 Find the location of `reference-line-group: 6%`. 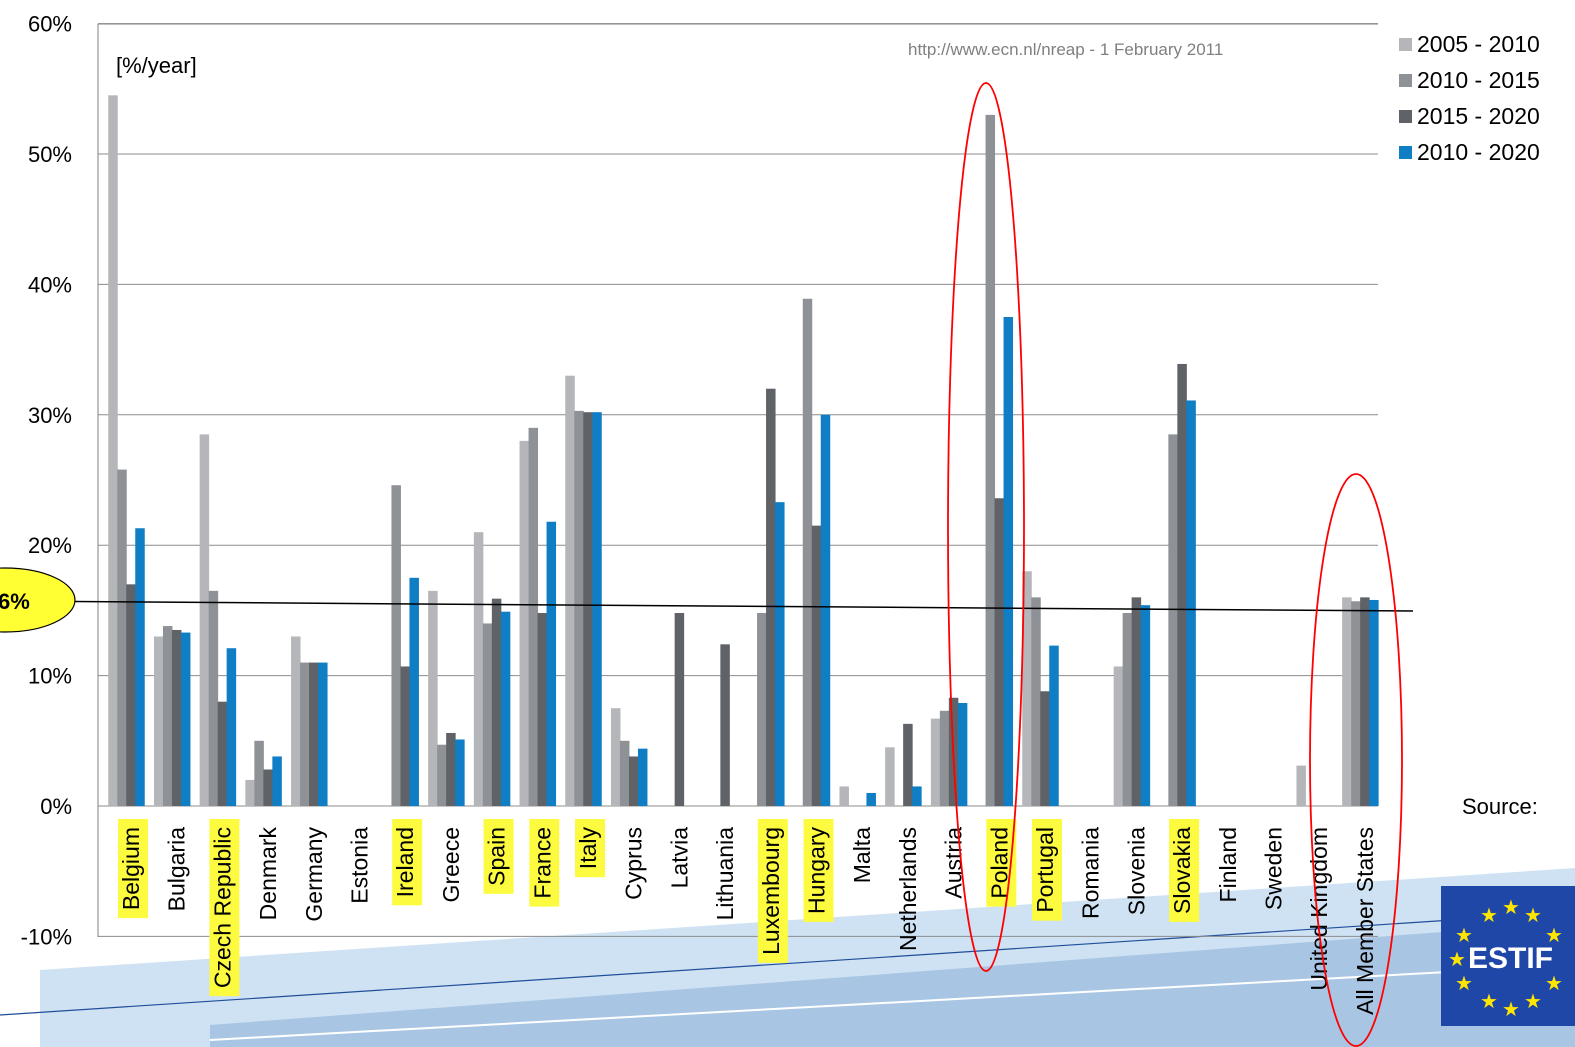

reference-line-group: 6% is located at coordinates (707, 600).